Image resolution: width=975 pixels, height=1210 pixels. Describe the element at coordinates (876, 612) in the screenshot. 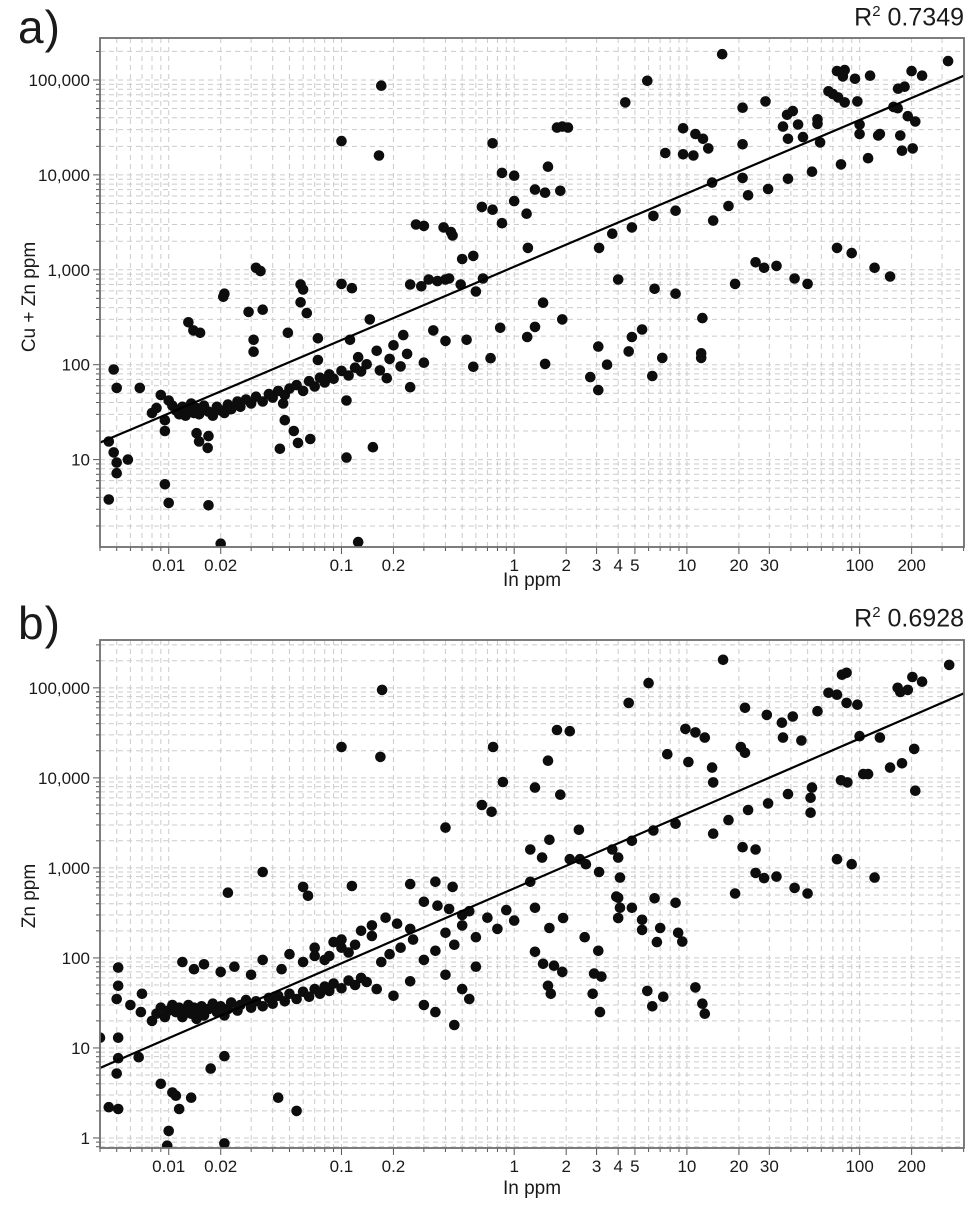

I see `r2-exponent: 2` at that location.